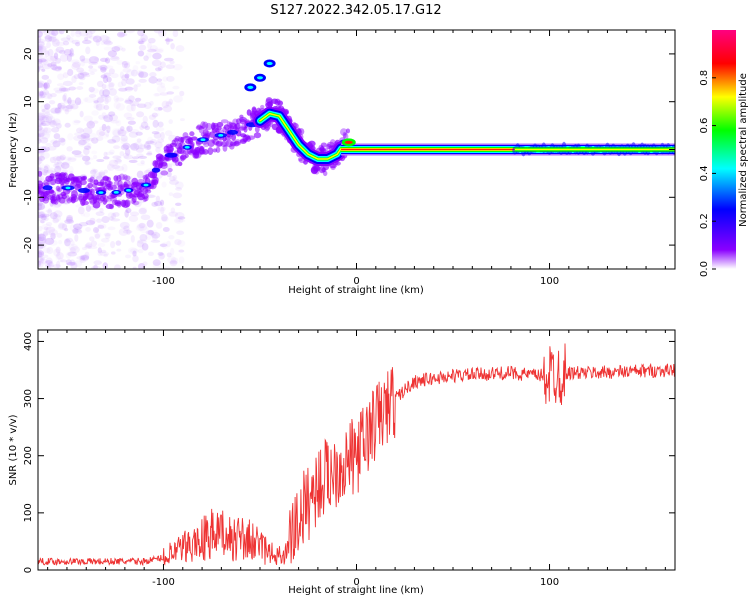 This screenshot has height=600, width=750. What do you see at coordinates (300, 136) in the screenshot?
I see `spectrogram-band` at bounding box center [300, 136].